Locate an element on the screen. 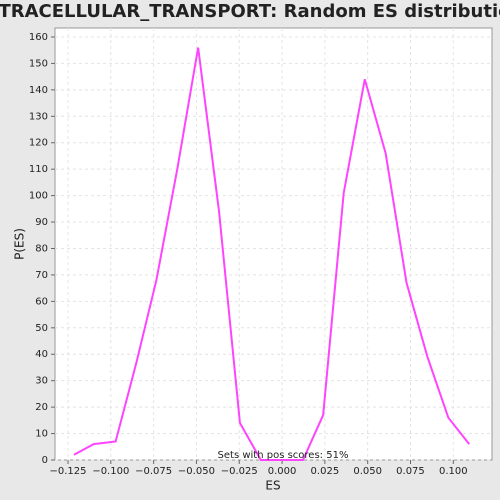 This screenshot has height=500, width=500. x-axis-label: ES is located at coordinates (272, 486).